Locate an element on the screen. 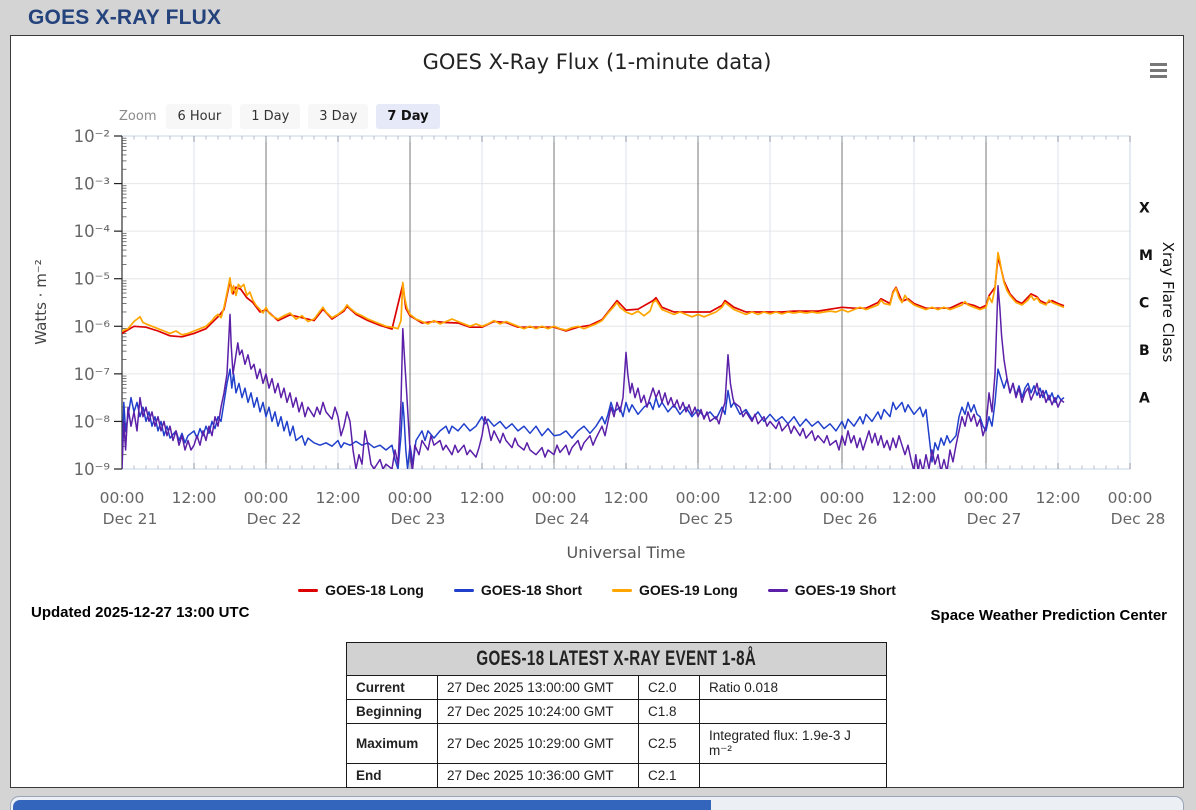 The height and width of the screenshot is (810, 1196). credit-text: Space Weather Prediction Center is located at coordinates (1048, 615).